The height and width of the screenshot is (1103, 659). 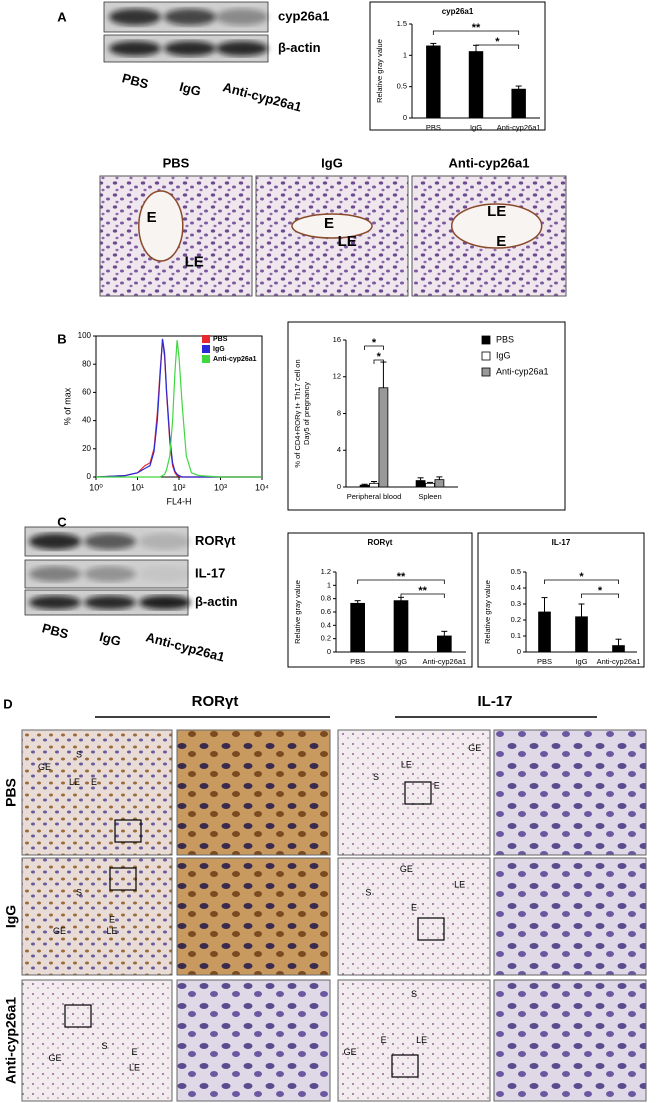 What do you see at coordinates (96, 487) in the screenshot?
I see `x-tick-label: 10⁰` at bounding box center [96, 487].